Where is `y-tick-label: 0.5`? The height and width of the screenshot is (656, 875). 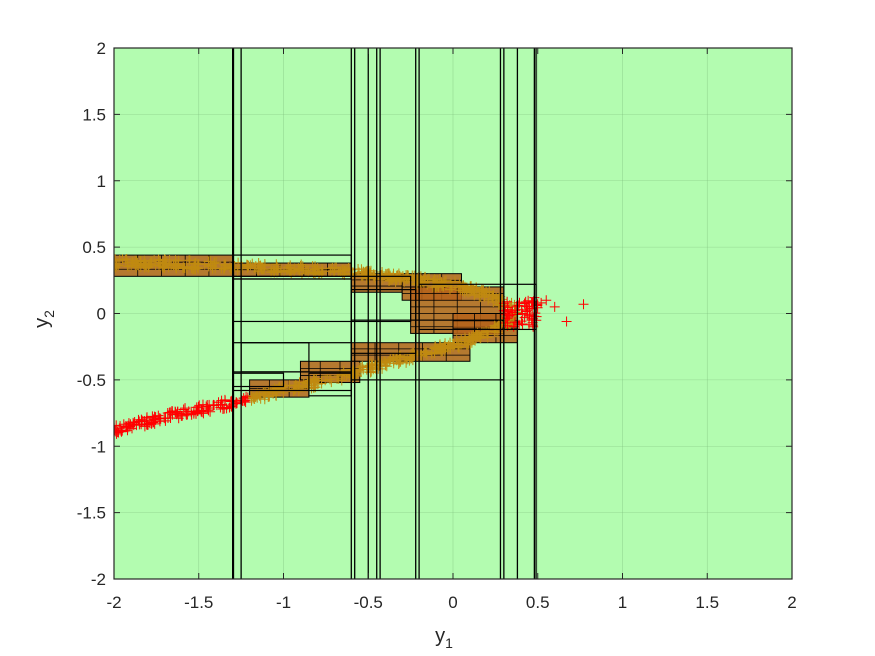
y-tick-label: 0.5 is located at coordinates (94, 247).